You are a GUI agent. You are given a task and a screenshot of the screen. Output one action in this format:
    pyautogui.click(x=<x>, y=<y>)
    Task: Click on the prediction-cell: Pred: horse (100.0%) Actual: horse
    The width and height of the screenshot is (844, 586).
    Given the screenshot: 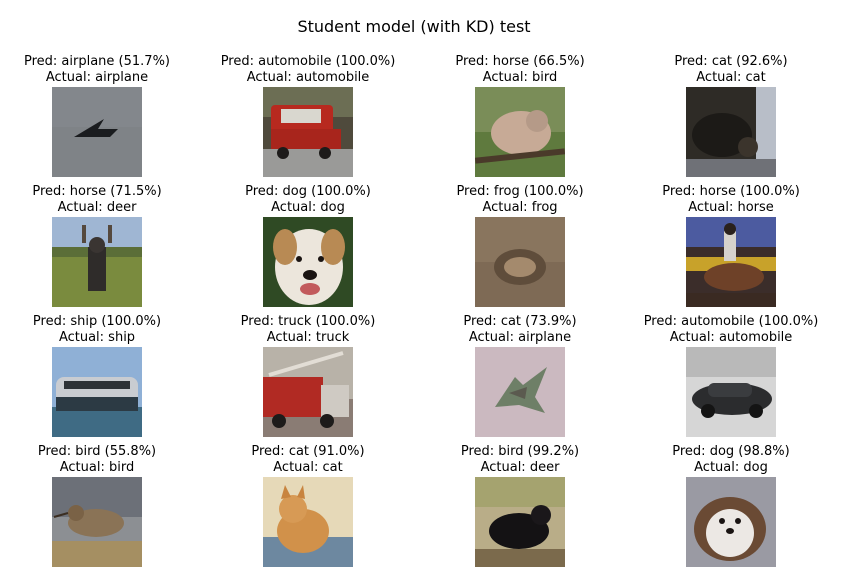 What is the action you would take?
    pyautogui.click(x=731, y=245)
    